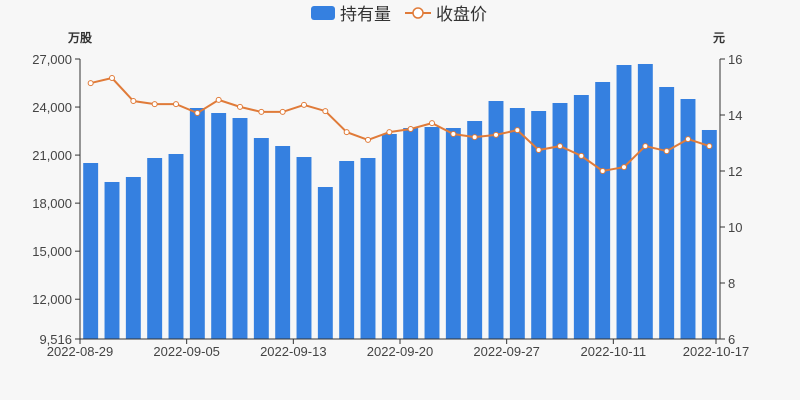 This screenshot has height=400, width=800. I want to click on legend-label-price: 收盘价, so click(461, 14).